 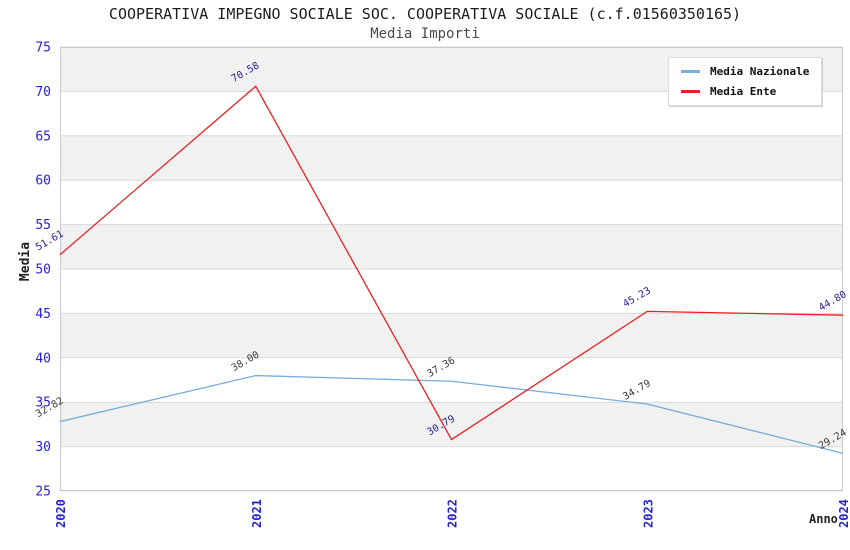 What do you see at coordinates (453, 513) in the screenshot?
I see `x-tick-label: 2022` at bounding box center [453, 513].